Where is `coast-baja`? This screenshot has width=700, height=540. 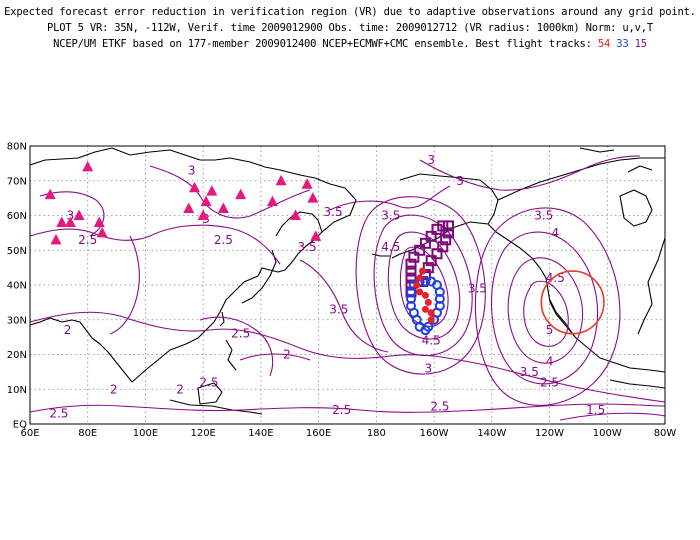 coast-baja is located at coordinates (562, 318).